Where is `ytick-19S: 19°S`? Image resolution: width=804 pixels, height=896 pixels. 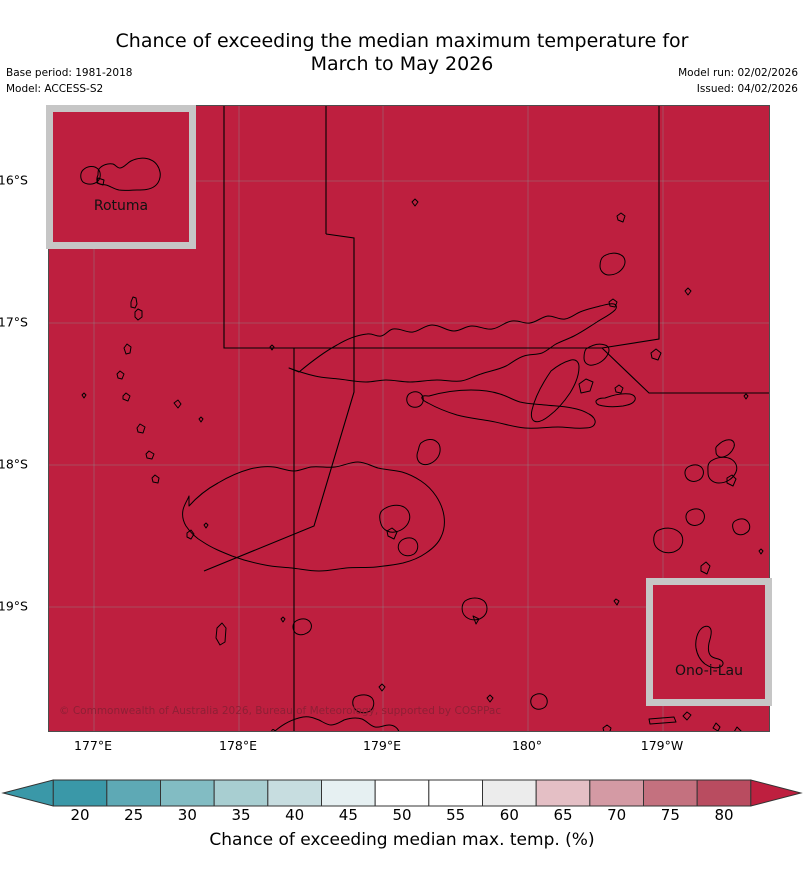
ytick-19S: 19°S is located at coordinates (14, 606).